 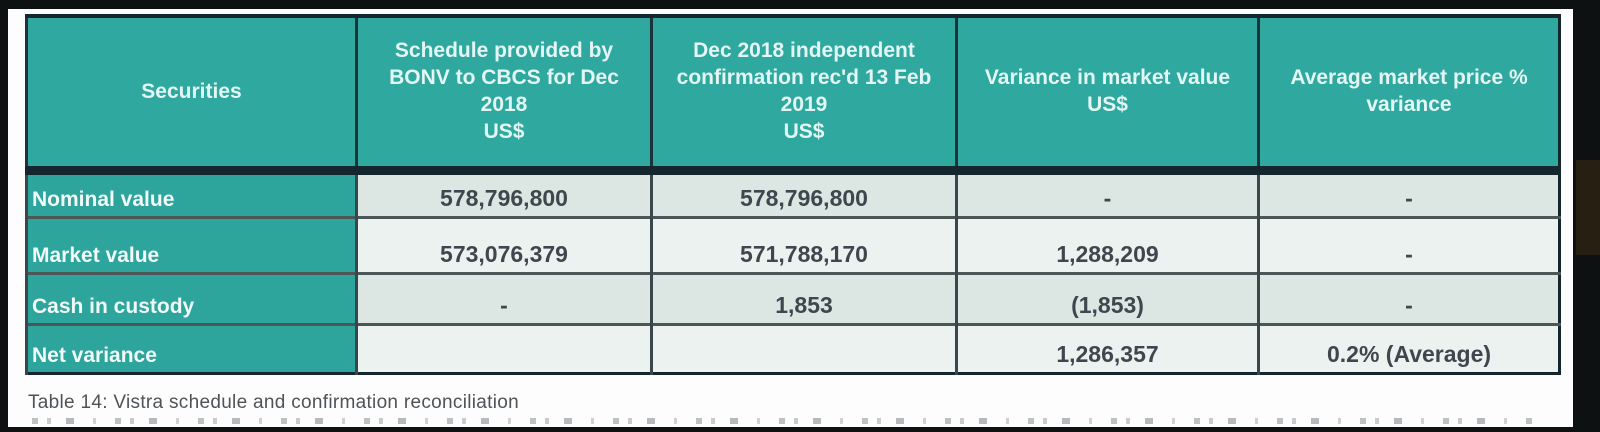 What do you see at coordinates (503, 245) in the screenshot?
I see `table-cell: 573,076,379` at bounding box center [503, 245].